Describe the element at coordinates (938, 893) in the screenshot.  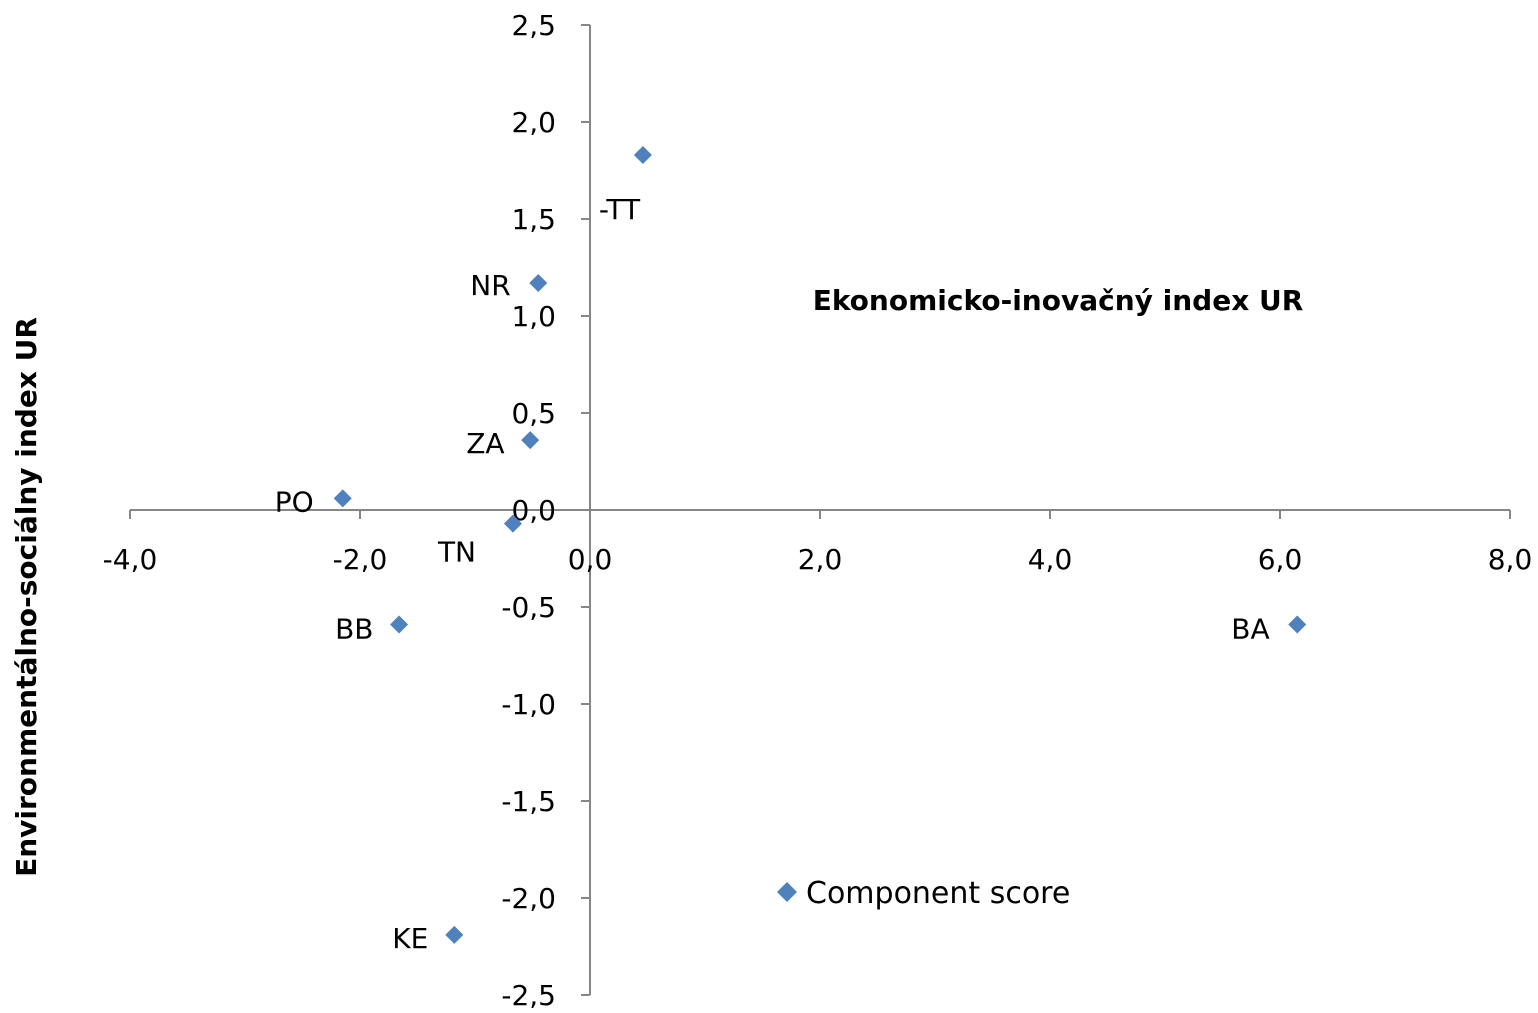
I see `legend-label: Component score` at that location.